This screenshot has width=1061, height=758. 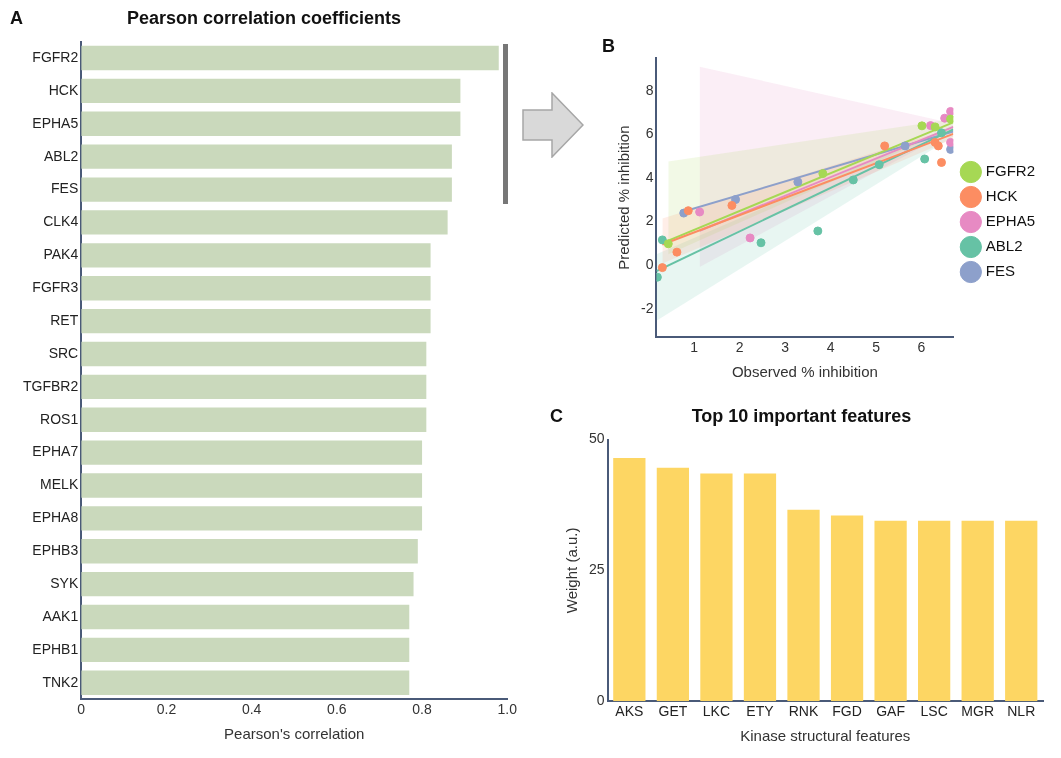 I want to click on x-tick-label: 5, so click(x=876, y=347).